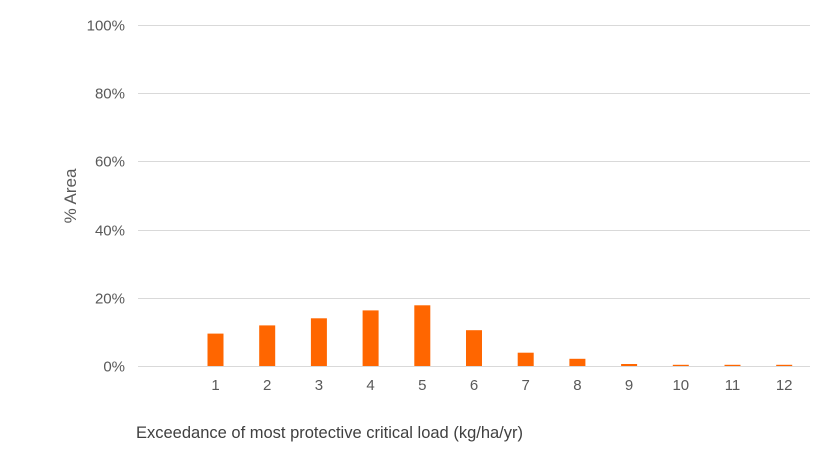 This screenshot has height=474, width=824. Describe the element at coordinates (114, 367) in the screenshot. I see `y-tick-label: 0%` at that location.